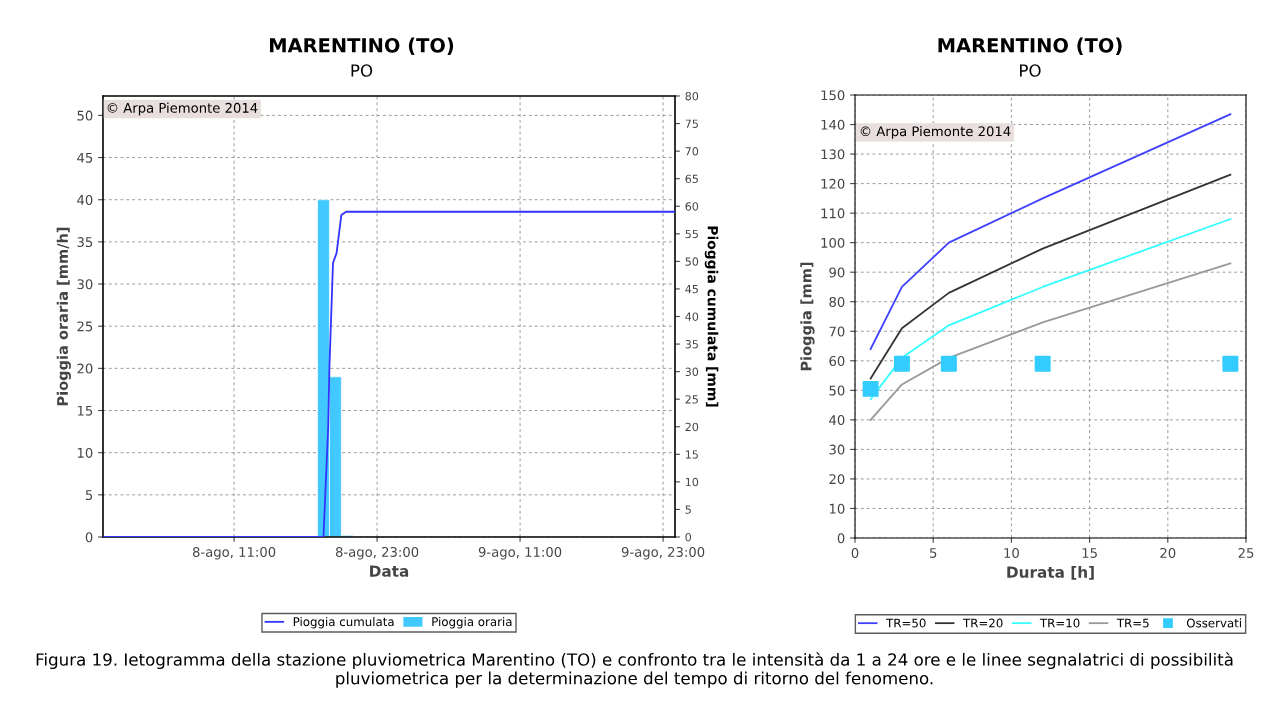 The height and width of the screenshot is (709, 1269). What do you see at coordinates (711, 316) in the screenshot?
I see `y2-axis-title: Pioggia cumulata [mm]` at bounding box center [711, 316].